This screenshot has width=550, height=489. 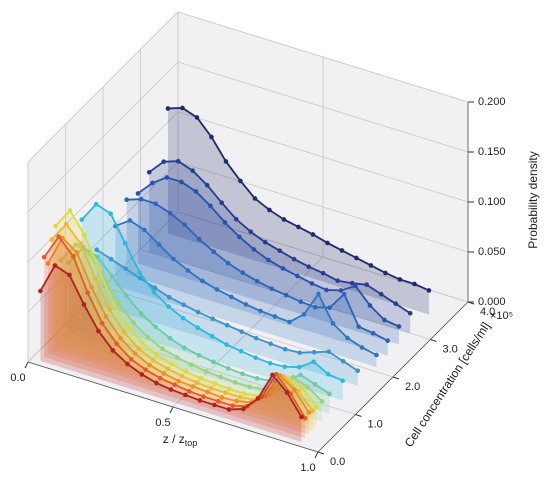 What do you see at coordinates (162, 423) in the screenshot?
I see `x-tick-label: 0.5` at bounding box center [162, 423].